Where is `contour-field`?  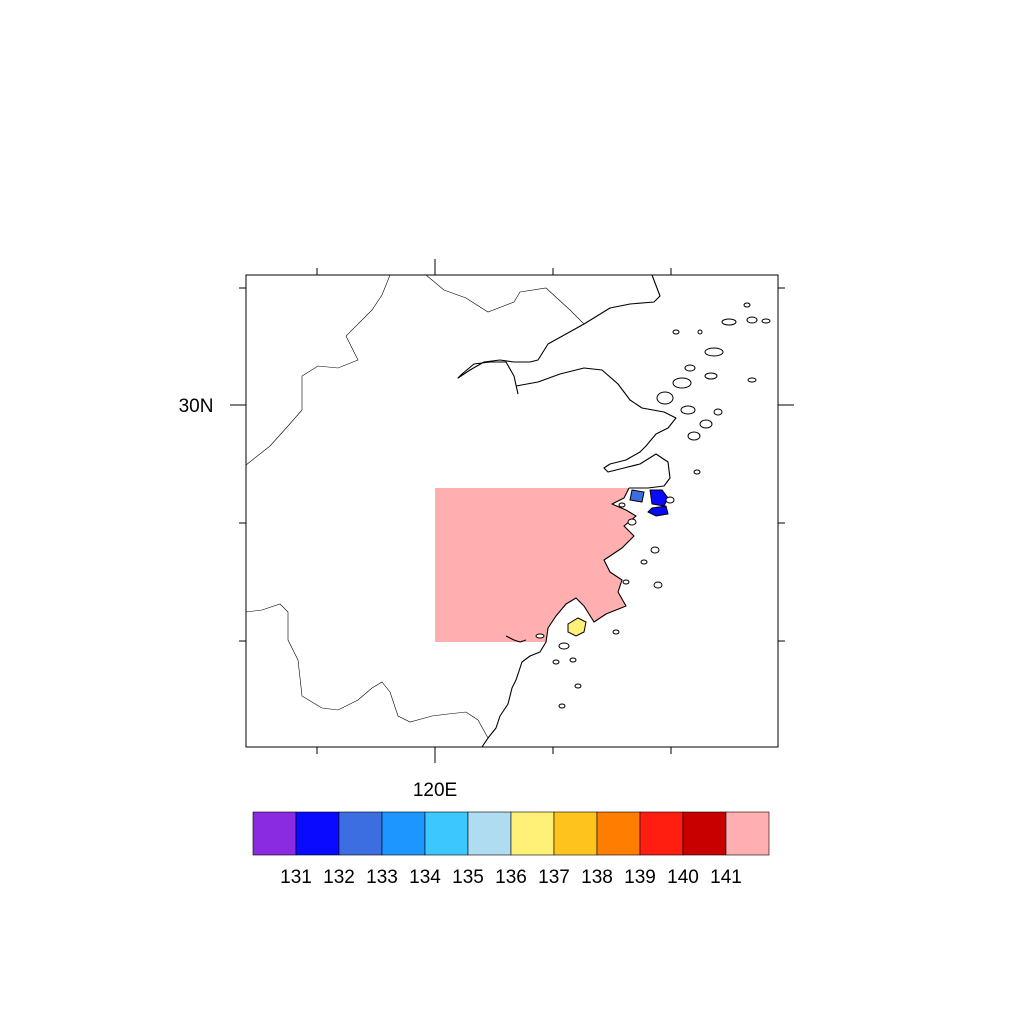 contour-field is located at coordinates (535, 565).